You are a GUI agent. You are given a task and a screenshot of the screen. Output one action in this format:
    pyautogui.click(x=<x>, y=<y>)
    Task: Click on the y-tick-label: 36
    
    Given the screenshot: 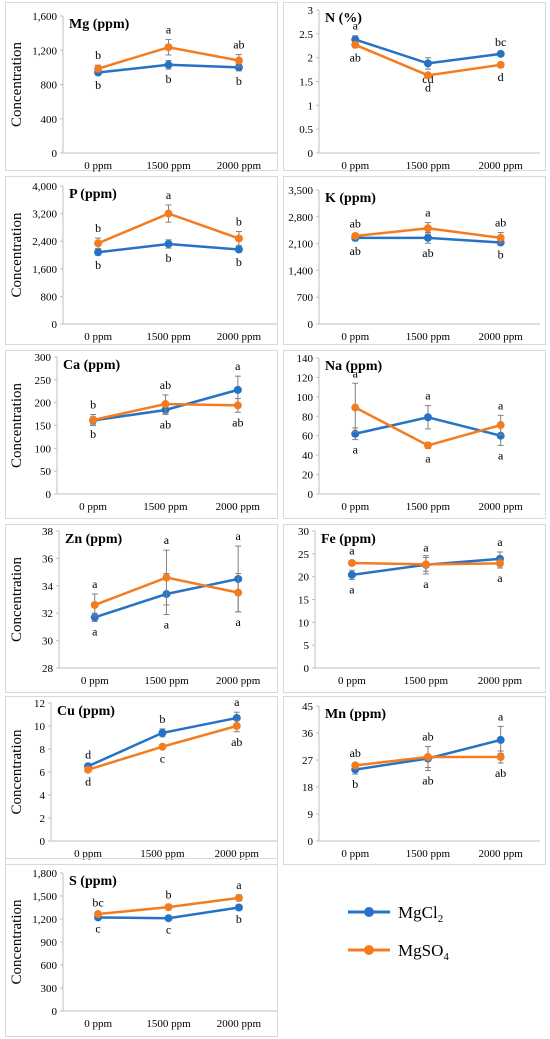 What is the action you would take?
    pyautogui.click(x=48, y=559)
    